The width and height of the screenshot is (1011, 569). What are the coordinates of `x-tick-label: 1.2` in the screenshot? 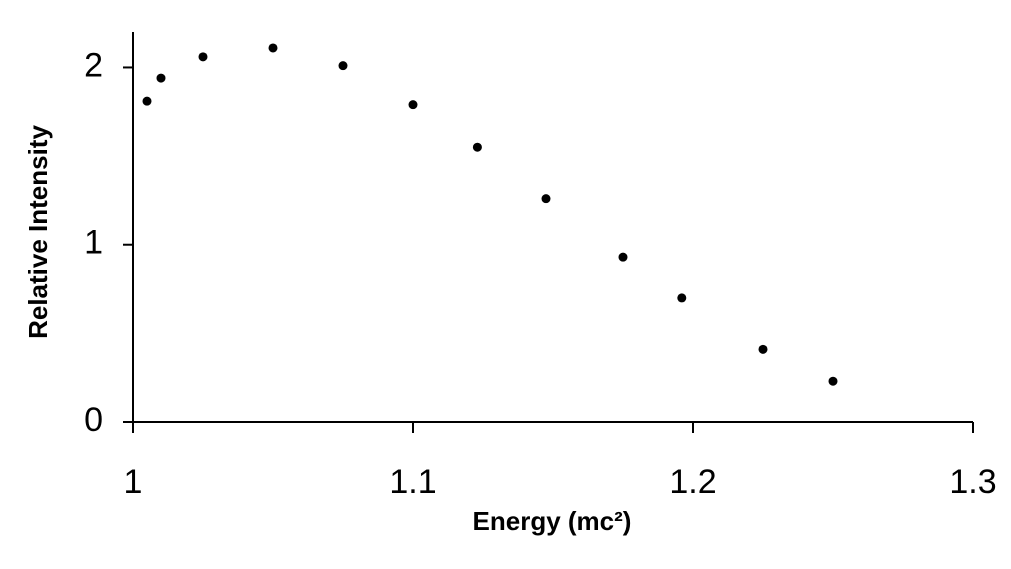 It's located at (692, 482).